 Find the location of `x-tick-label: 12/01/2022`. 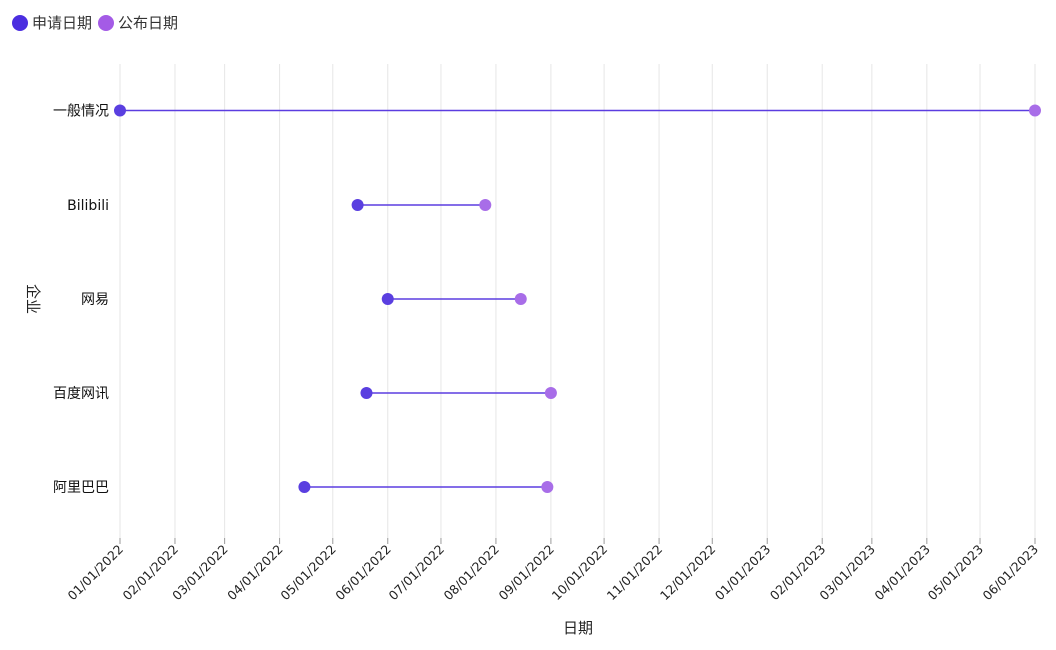

x-tick-label: 12/01/2022 is located at coordinates (688, 573).